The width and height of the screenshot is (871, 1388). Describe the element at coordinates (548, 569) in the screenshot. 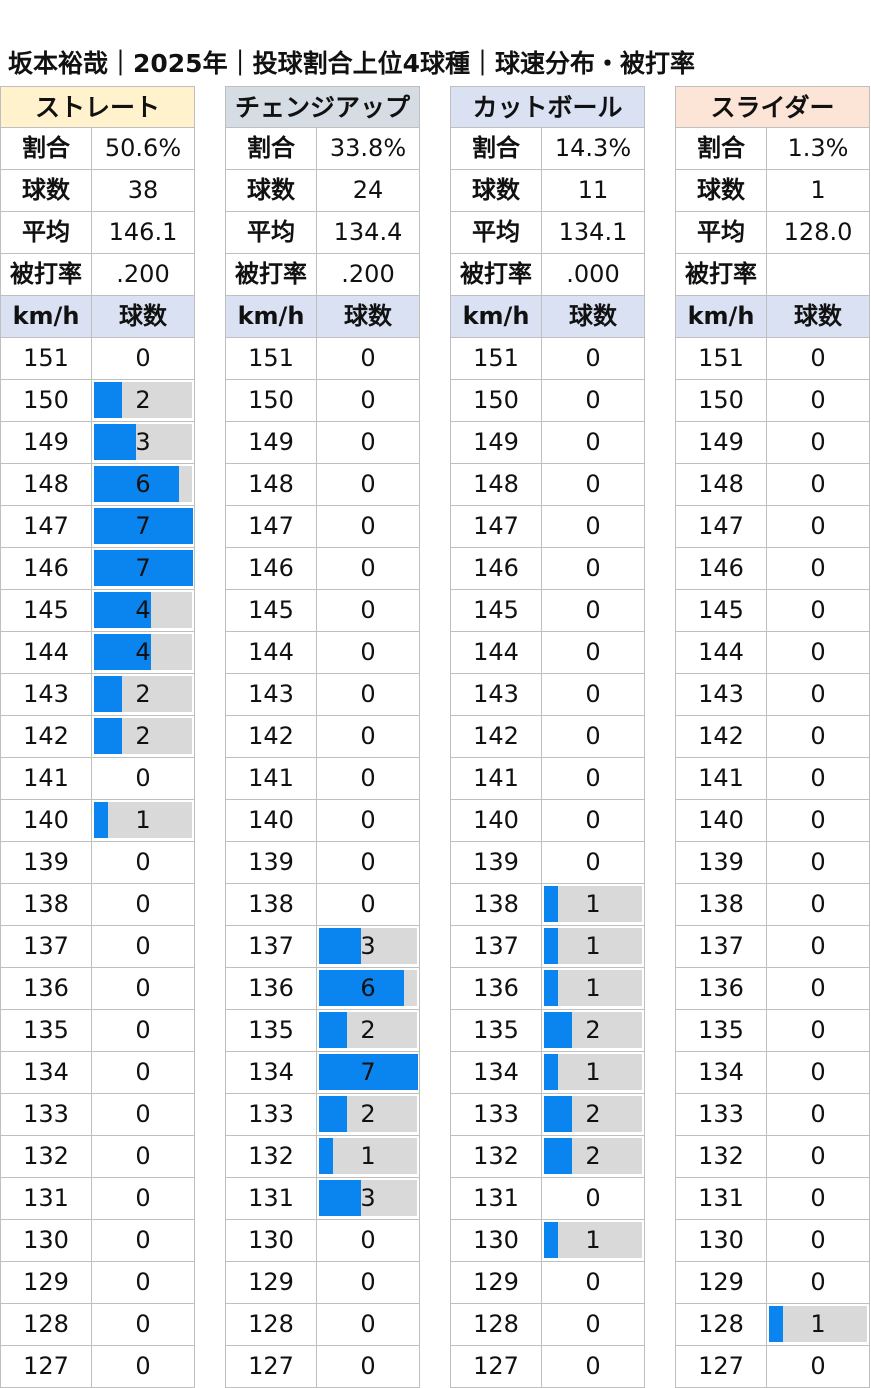

I see `speed-row: 146 0` at that location.